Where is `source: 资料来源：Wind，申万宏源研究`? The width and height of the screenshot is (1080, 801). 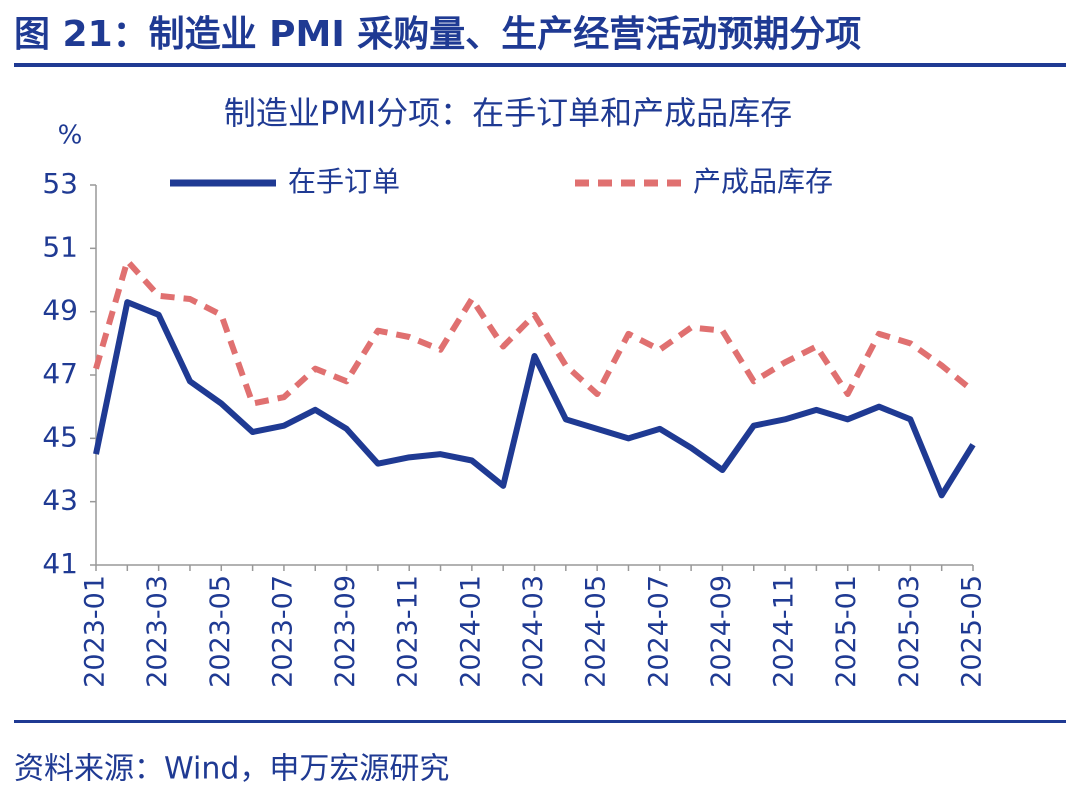 source: 资料来源：Wind，申万宏源研究 is located at coordinates (231, 769).